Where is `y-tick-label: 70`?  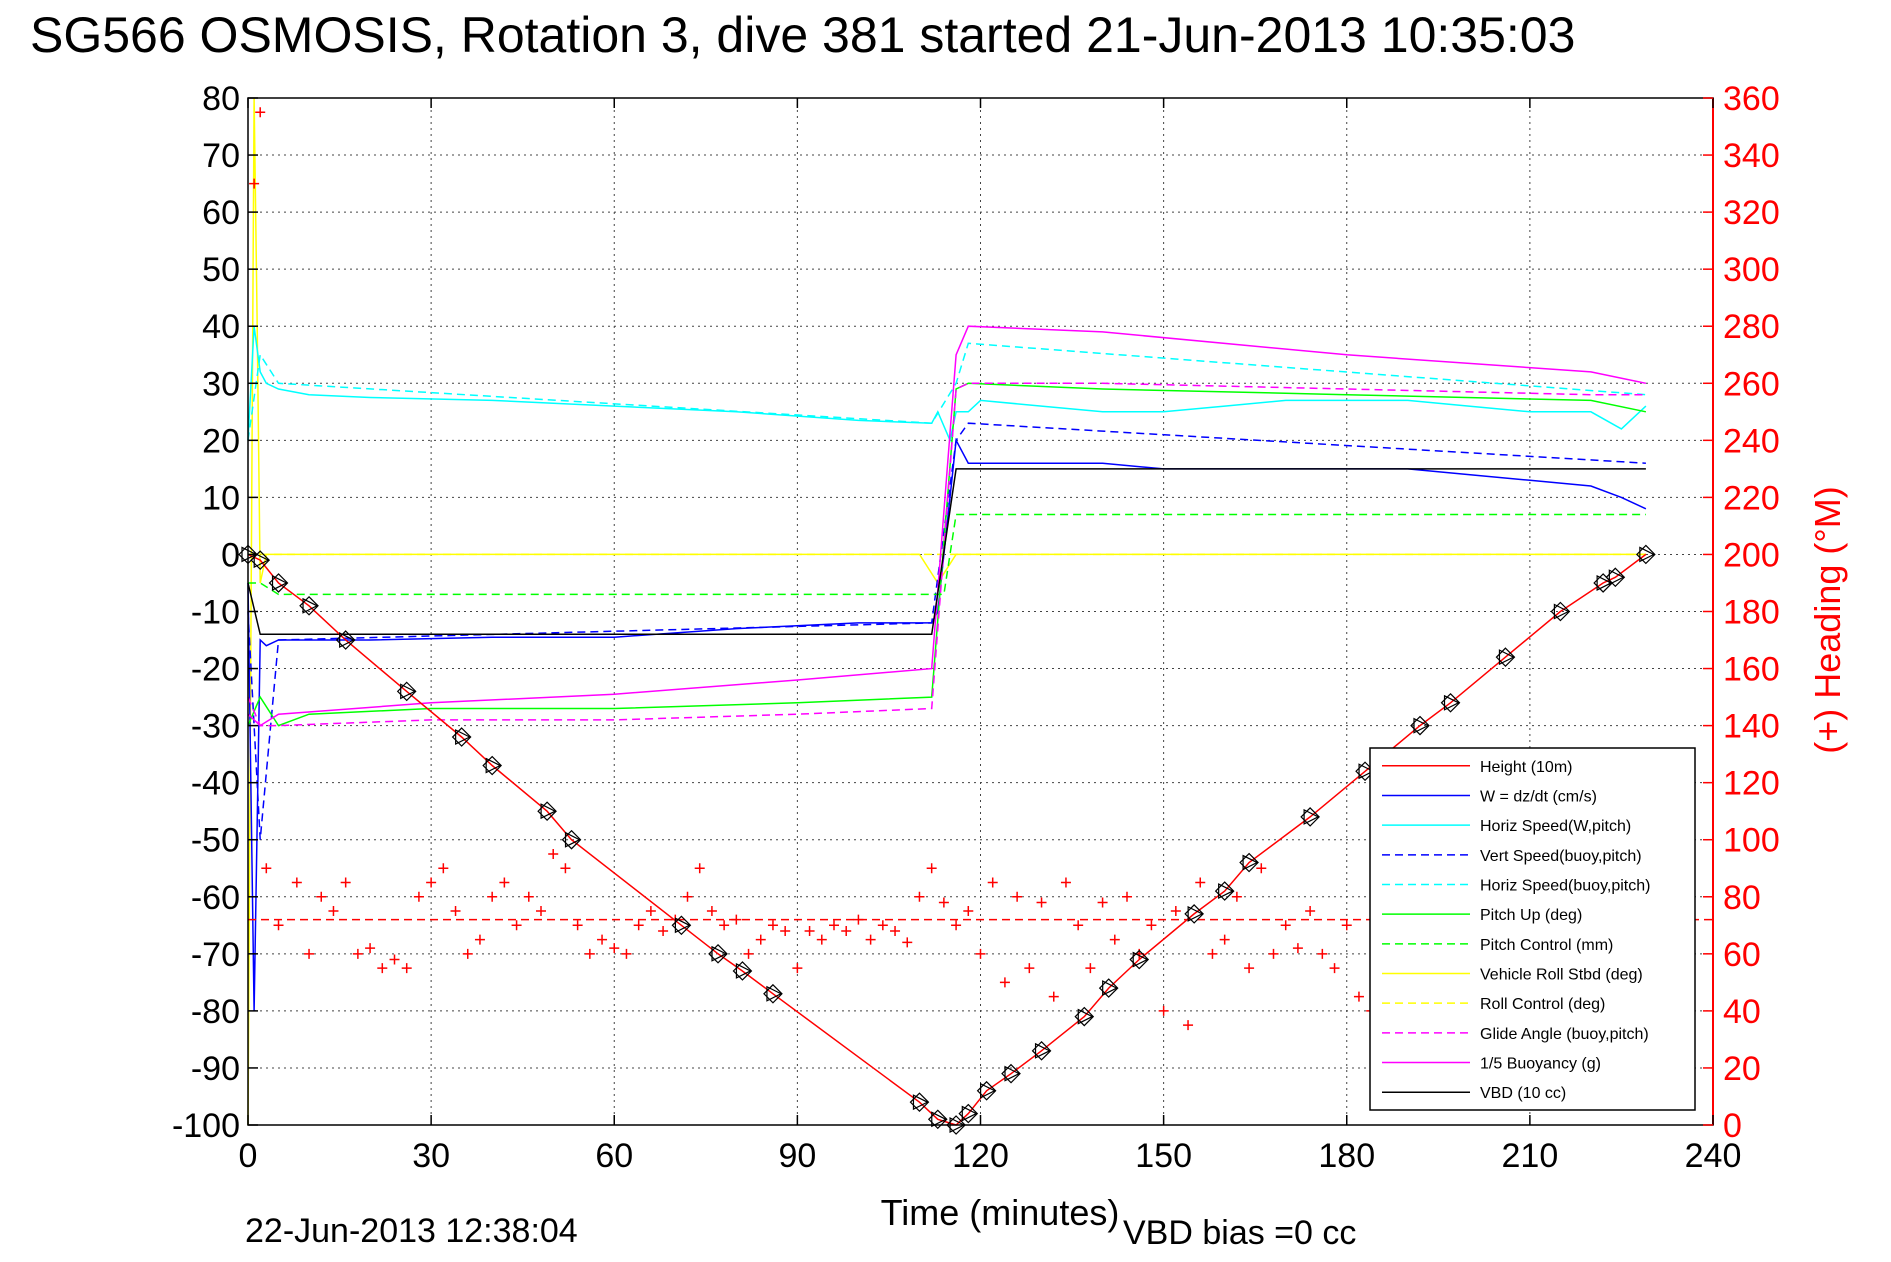
y-tick-label: 70 is located at coordinates (221, 156).